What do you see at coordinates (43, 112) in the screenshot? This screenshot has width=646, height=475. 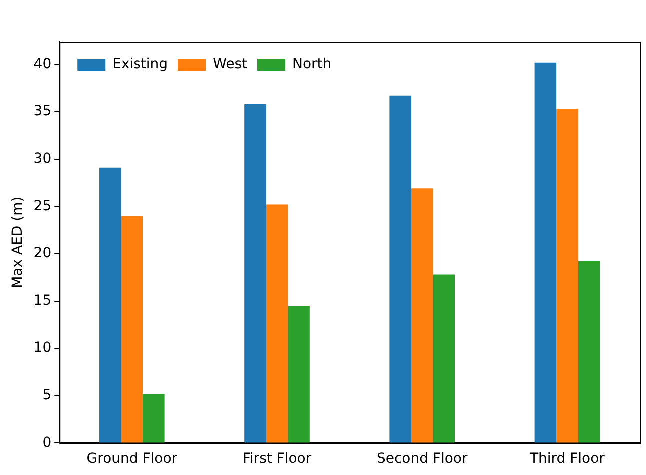 I see `y-tick-label: 35` at bounding box center [43, 112].